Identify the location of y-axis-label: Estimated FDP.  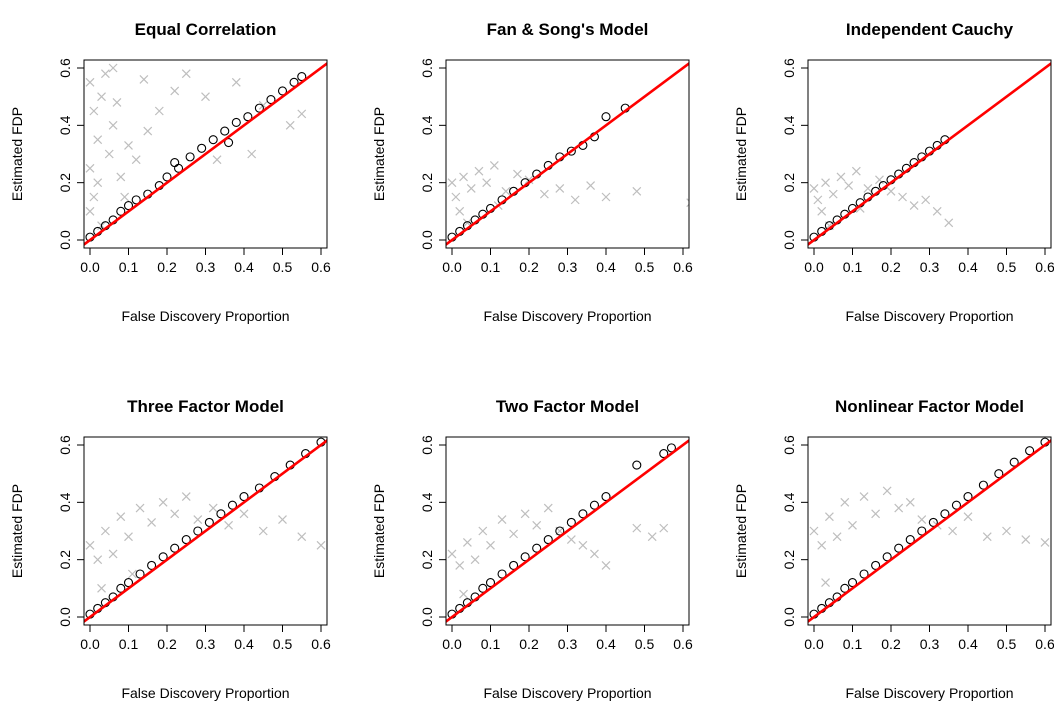
(379, 531).